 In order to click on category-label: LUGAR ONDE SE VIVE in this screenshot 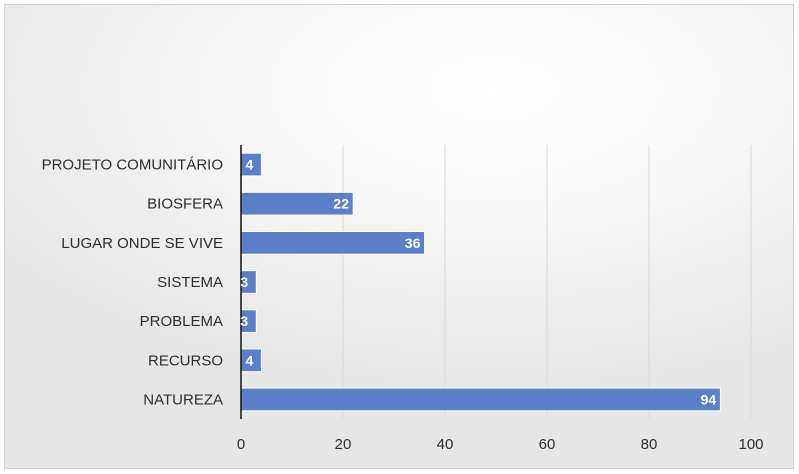, I will do `click(142, 243)`.